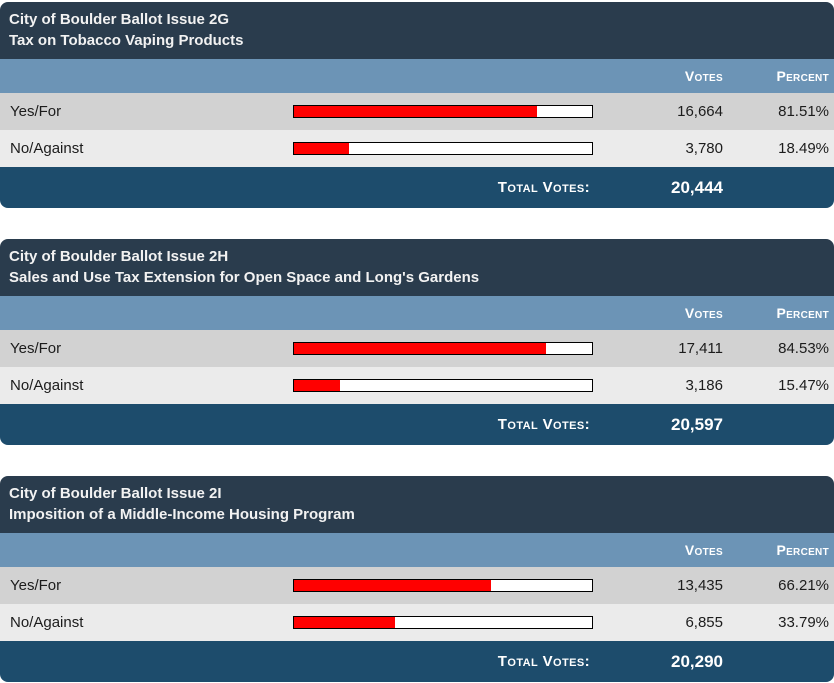 This screenshot has width=834, height=683. Describe the element at coordinates (803, 622) in the screenshot. I see `percent-value: 33.79%` at that location.